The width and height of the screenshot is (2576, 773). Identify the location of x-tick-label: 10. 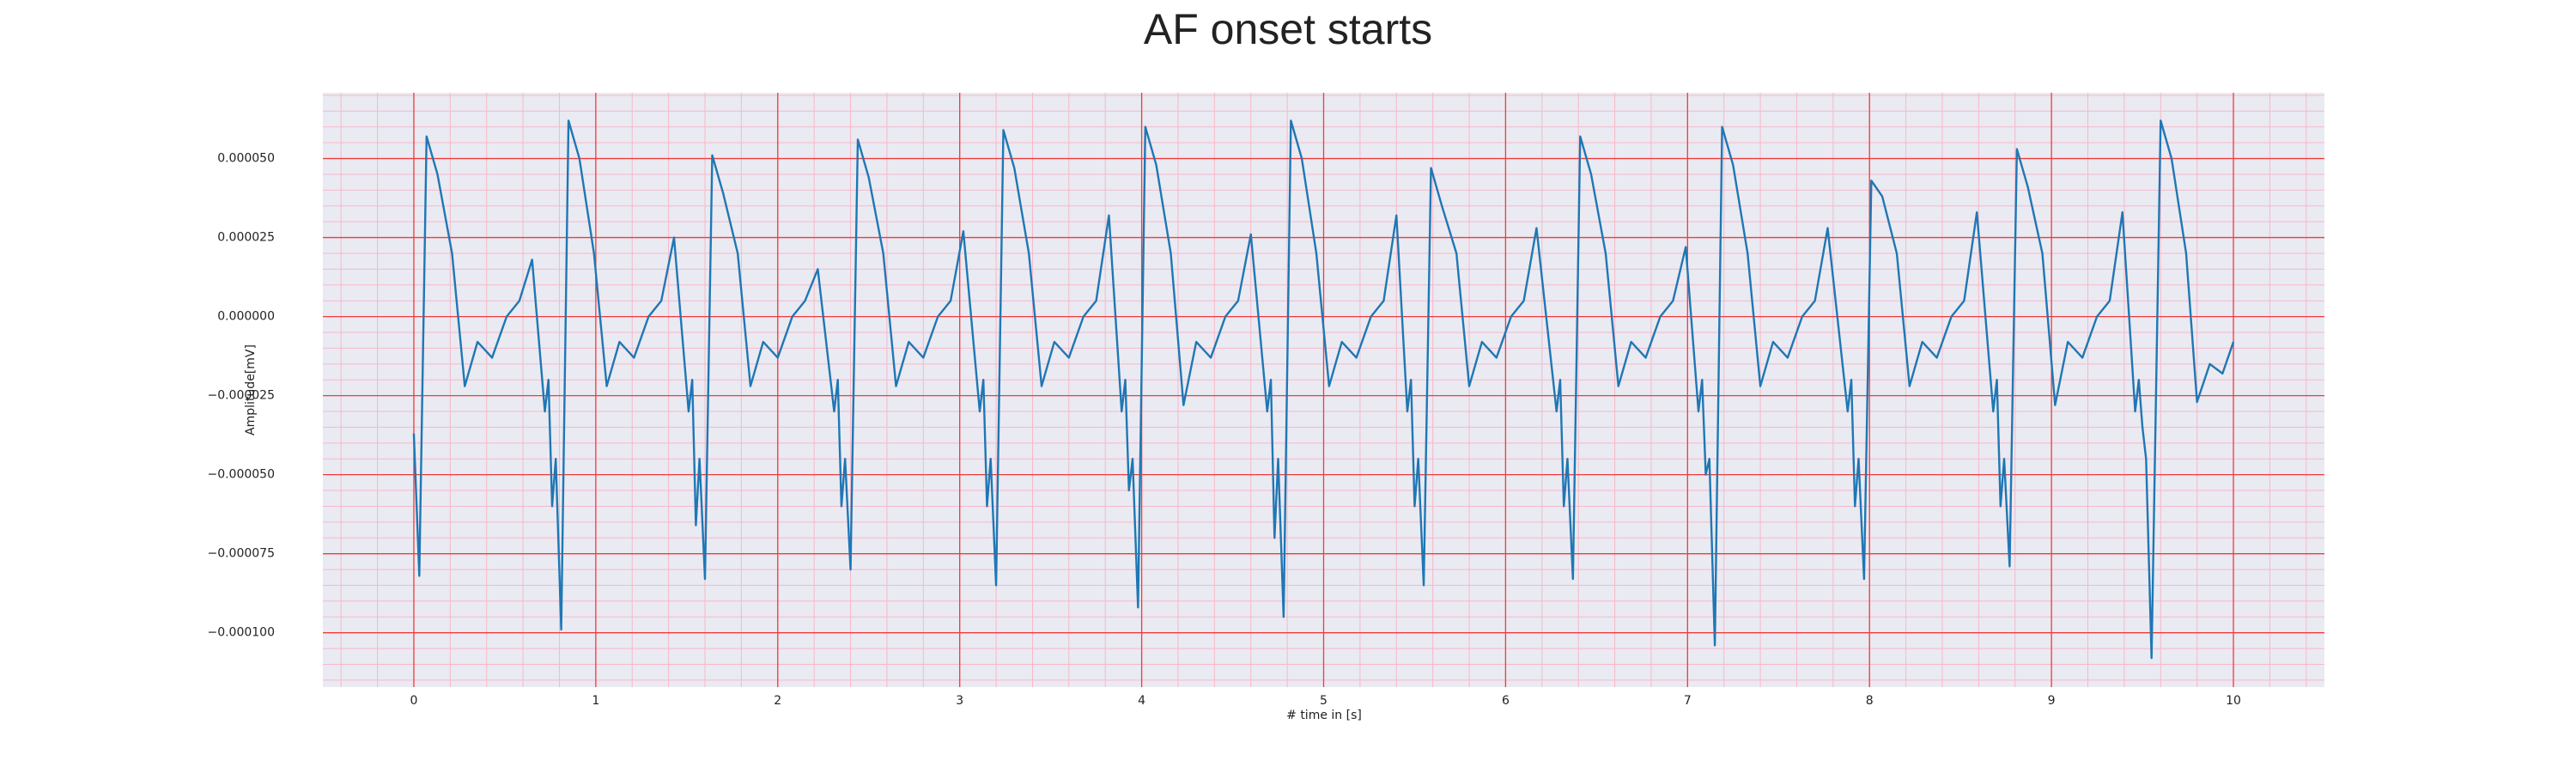
(2233, 701).